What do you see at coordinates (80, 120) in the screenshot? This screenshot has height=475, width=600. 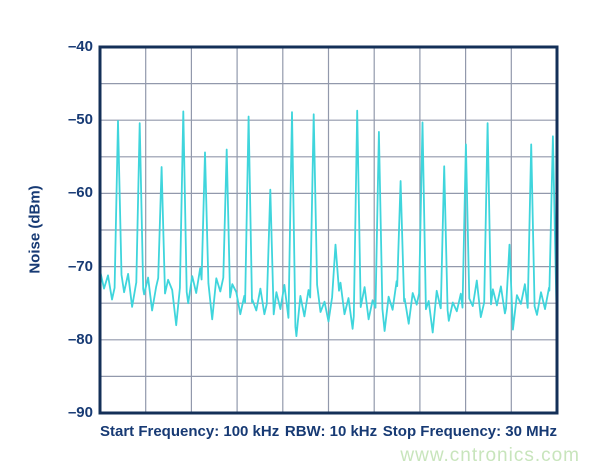 I see `y-tick-label: –50` at bounding box center [80, 120].